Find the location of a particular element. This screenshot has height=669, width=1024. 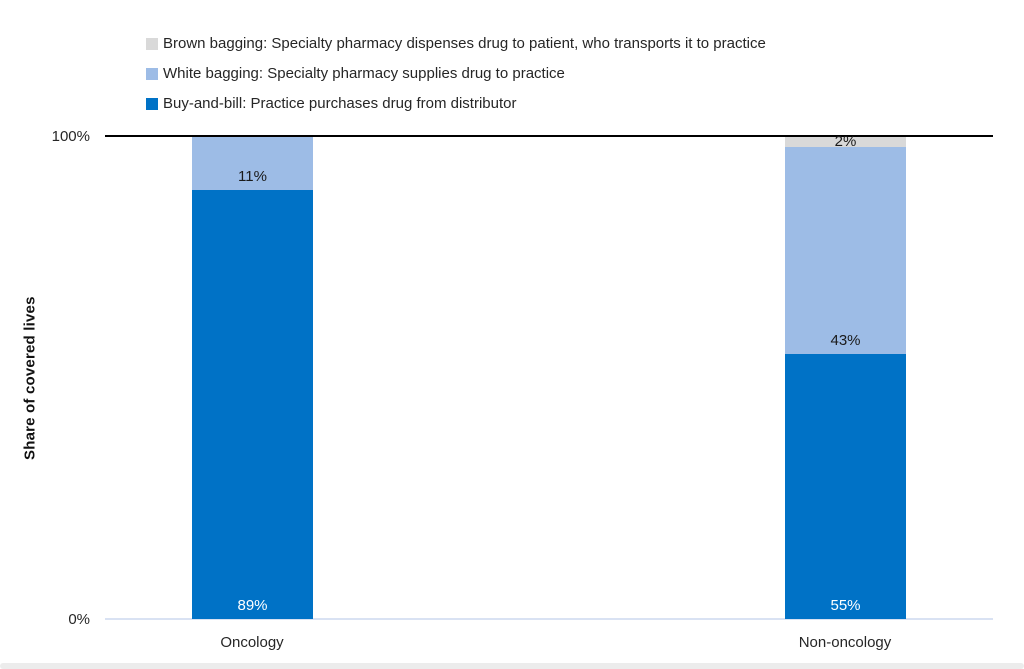

category-label-oncology: Oncology is located at coordinates (252, 642).